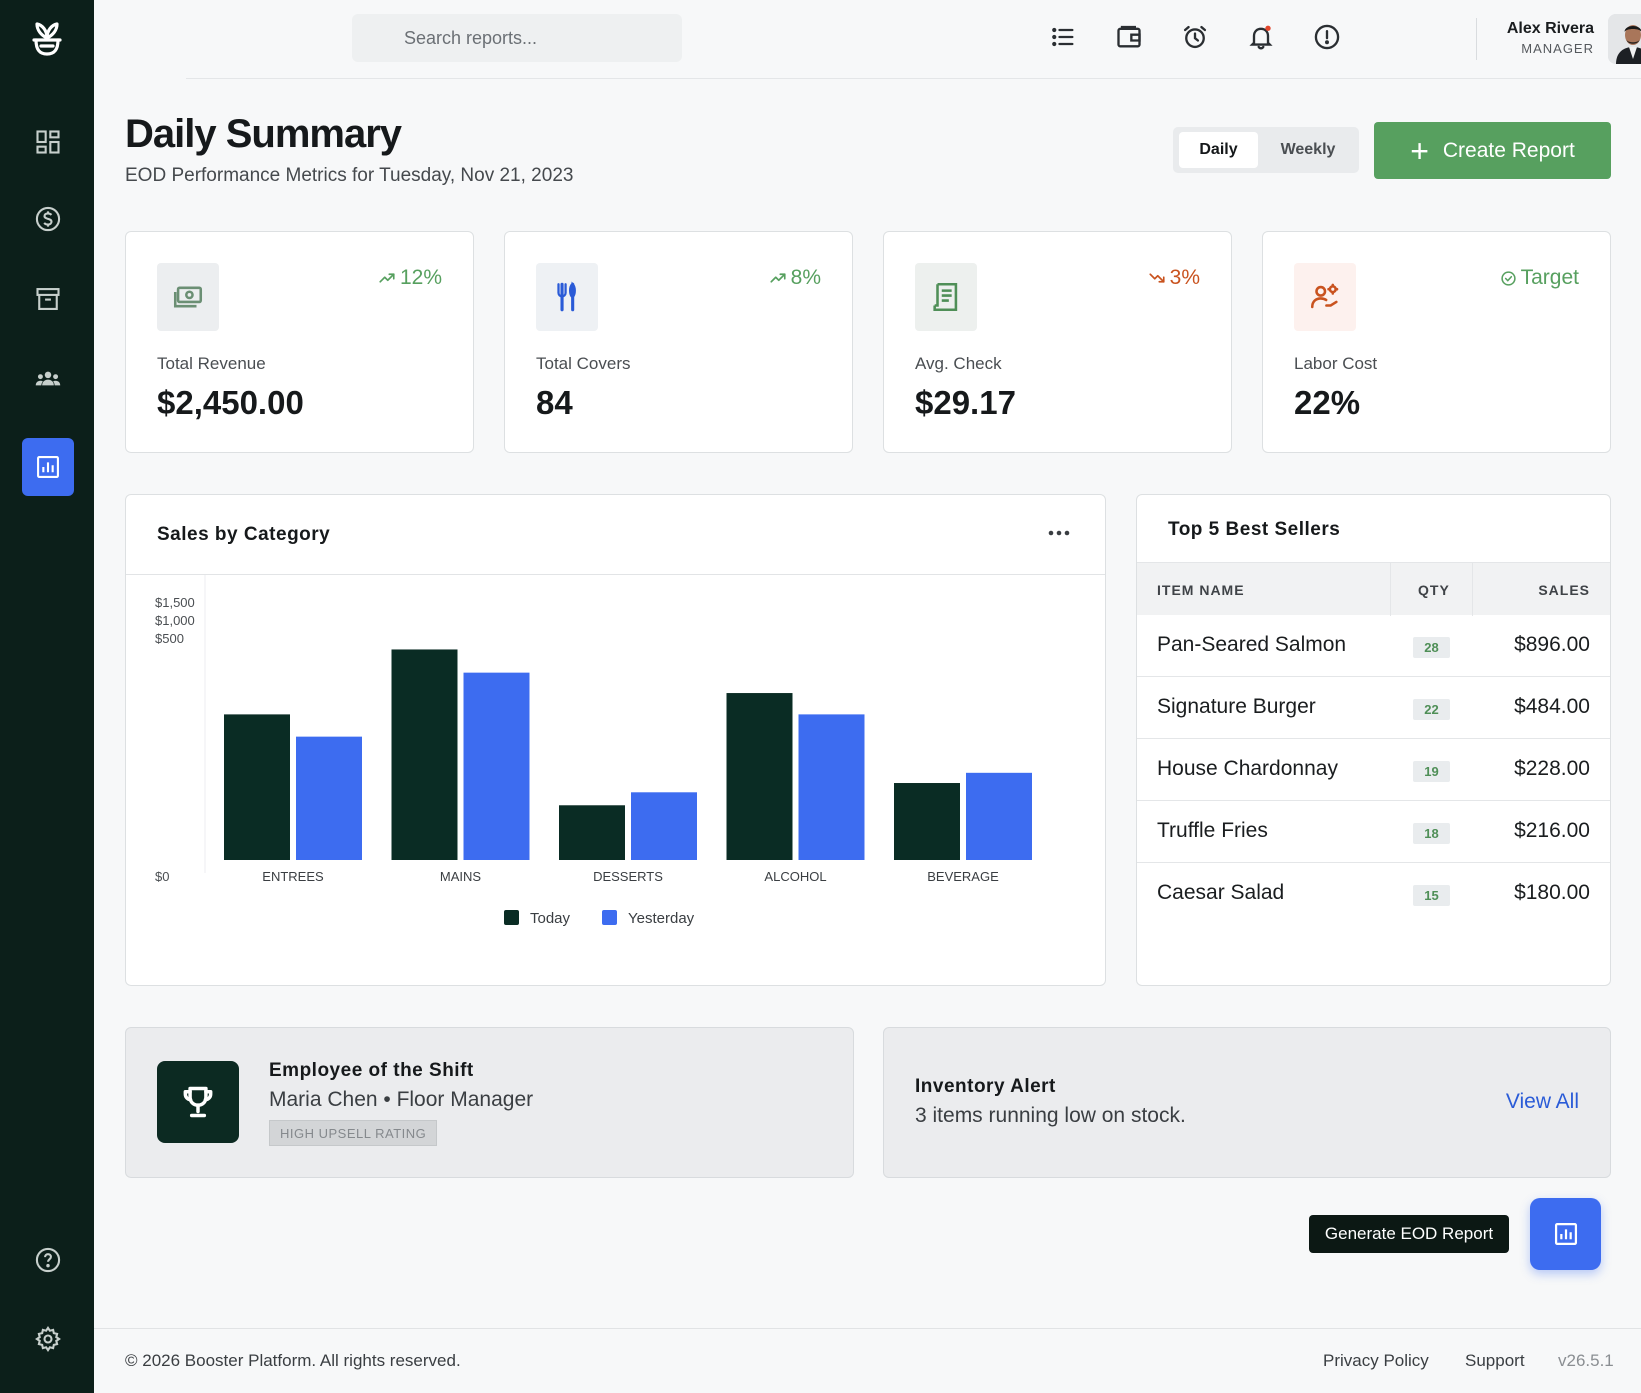 This screenshot has width=1641, height=1393. What do you see at coordinates (583, 363) in the screenshot?
I see `kpi-label: Total Covers` at bounding box center [583, 363].